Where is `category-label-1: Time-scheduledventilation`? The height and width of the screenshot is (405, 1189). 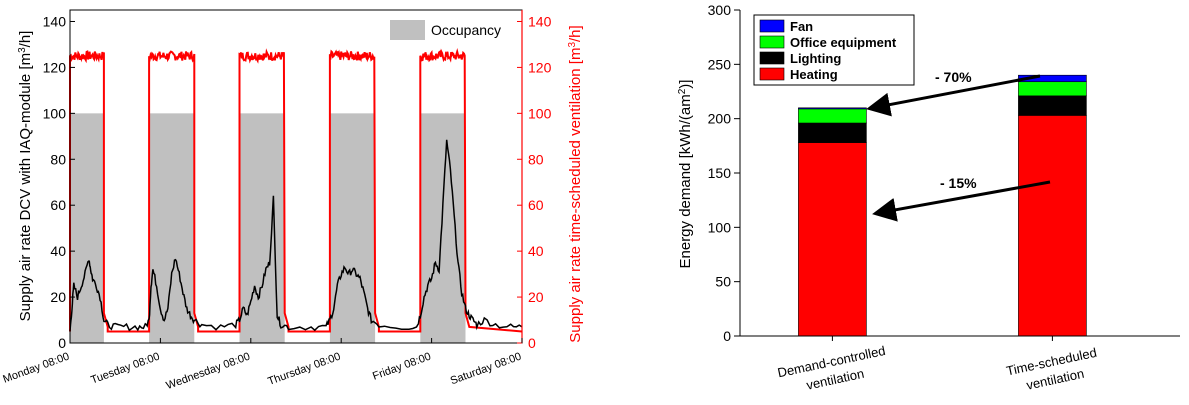 category-label-1: Time-scheduledventilation is located at coordinates (1053, 370).